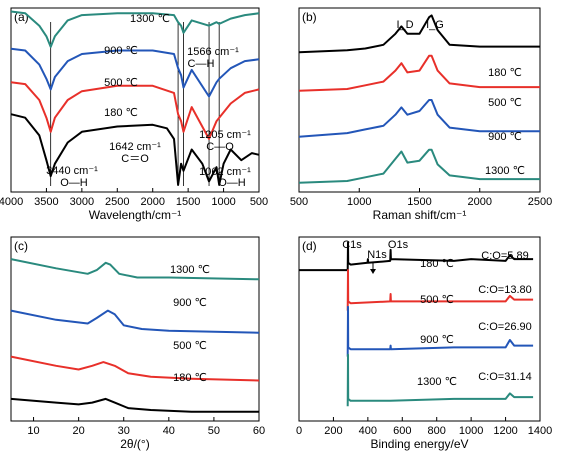  Describe the element at coordinates (398, 245) in the screenshot. I see `peak-label-o1s: O1s` at that location.